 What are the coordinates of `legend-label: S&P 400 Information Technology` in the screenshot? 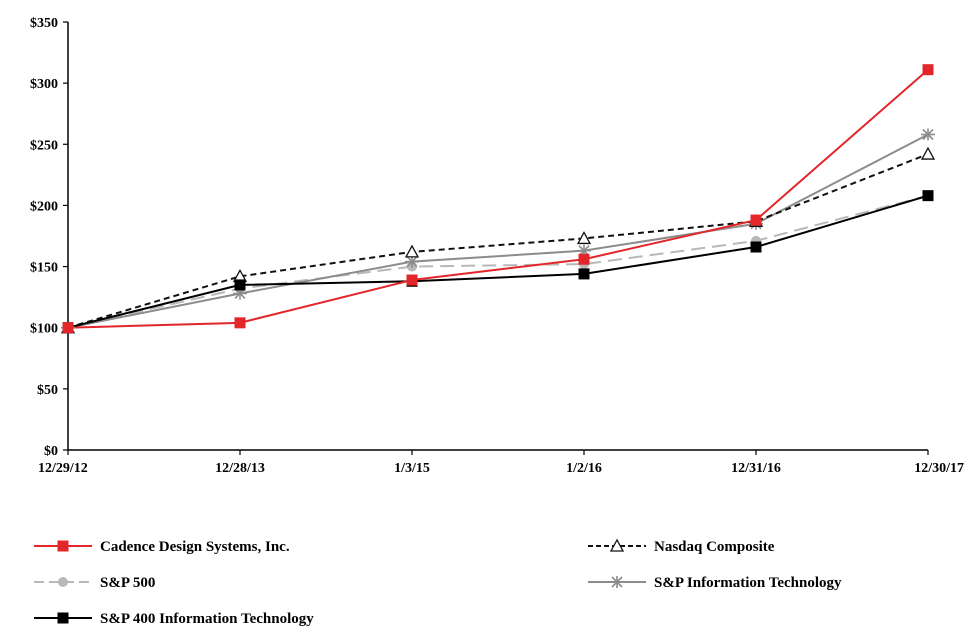 It's located at (207, 619).